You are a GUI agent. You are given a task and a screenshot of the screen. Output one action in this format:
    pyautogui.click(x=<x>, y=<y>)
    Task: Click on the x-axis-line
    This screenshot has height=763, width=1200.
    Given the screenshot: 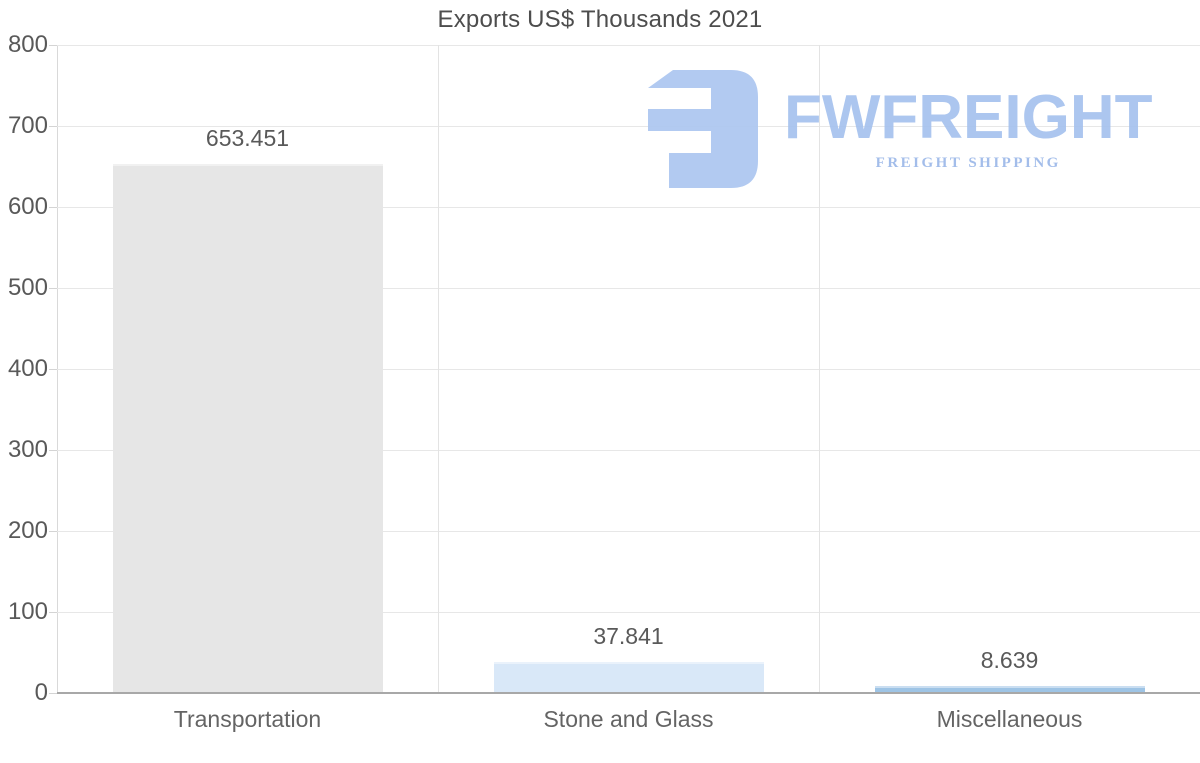 What is the action you would take?
    pyautogui.click(x=628, y=693)
    